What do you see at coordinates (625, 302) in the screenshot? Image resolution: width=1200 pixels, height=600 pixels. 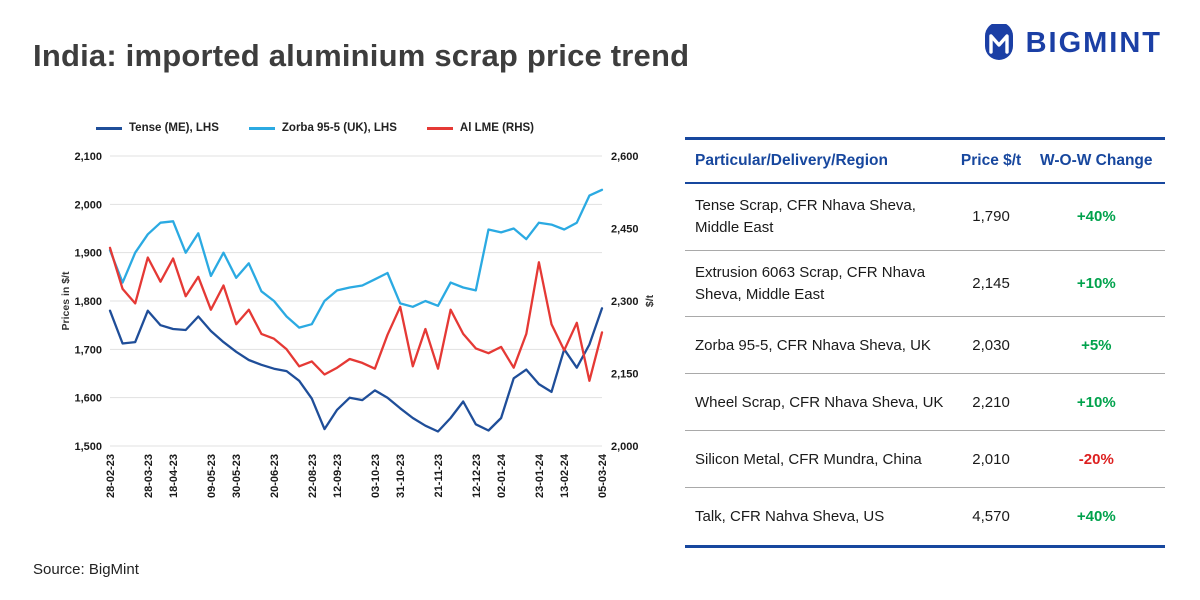 I see `svg-text: 2,300` at bounding box center [625, 302].